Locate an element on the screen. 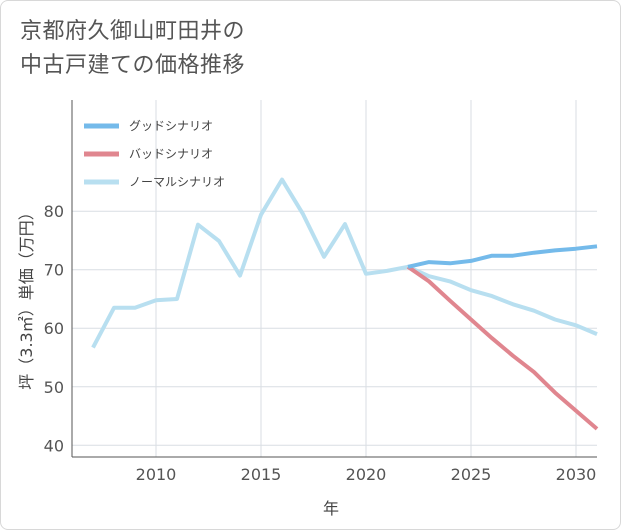 The width and height of the screenshot is (621, 530). chart-title-line-1: 京都府久御山町田井の is located at coordinates (133, 31).